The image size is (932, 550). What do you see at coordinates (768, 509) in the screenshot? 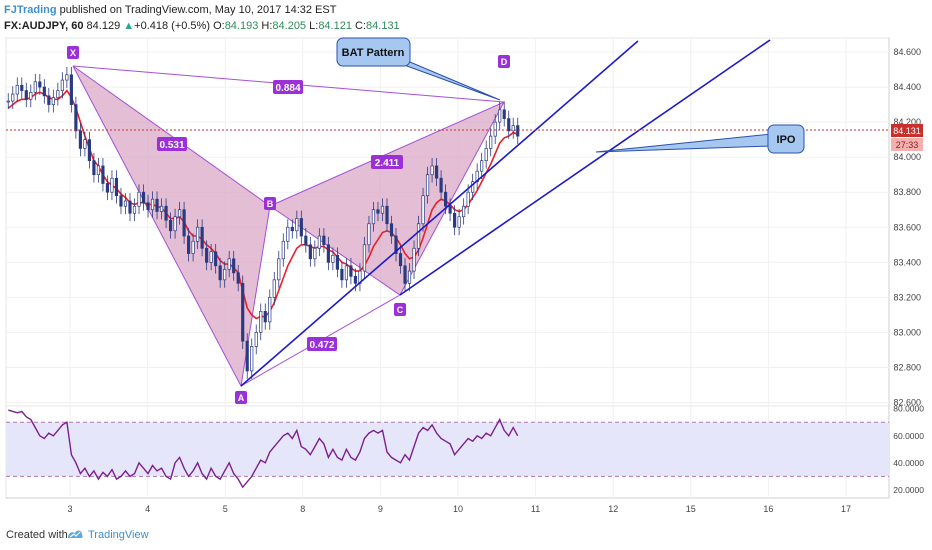
I see `x-tick-label: 16` at bounding box center [768, 509].